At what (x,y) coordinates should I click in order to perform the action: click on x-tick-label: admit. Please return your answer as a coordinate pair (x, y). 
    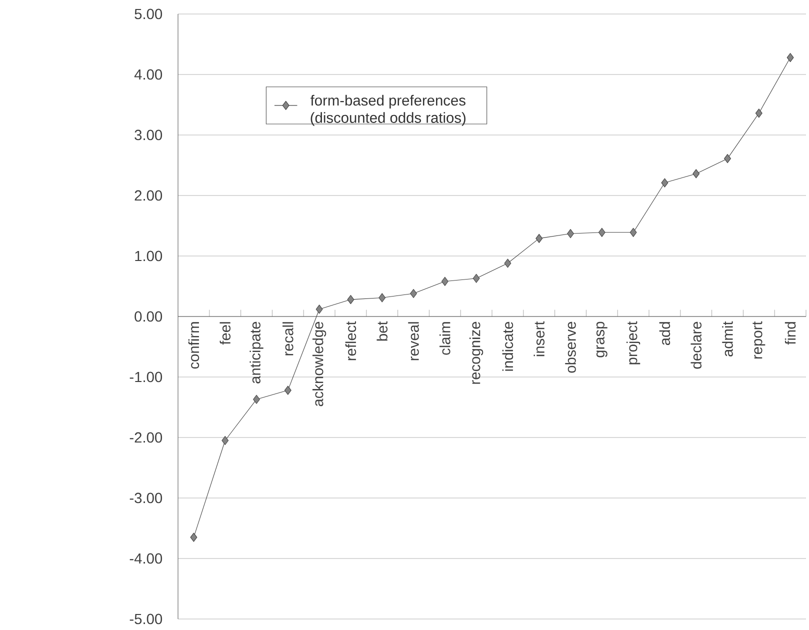
    Looking at the image, I should click on (727, 338).